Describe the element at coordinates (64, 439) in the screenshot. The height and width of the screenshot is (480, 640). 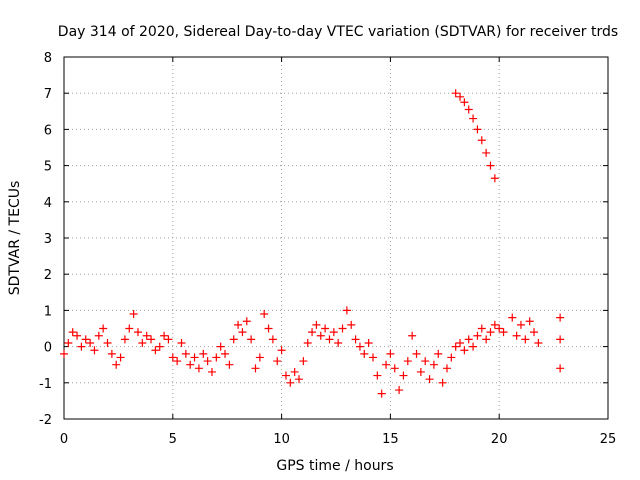
I see `x-tick-label: 0` at that location.